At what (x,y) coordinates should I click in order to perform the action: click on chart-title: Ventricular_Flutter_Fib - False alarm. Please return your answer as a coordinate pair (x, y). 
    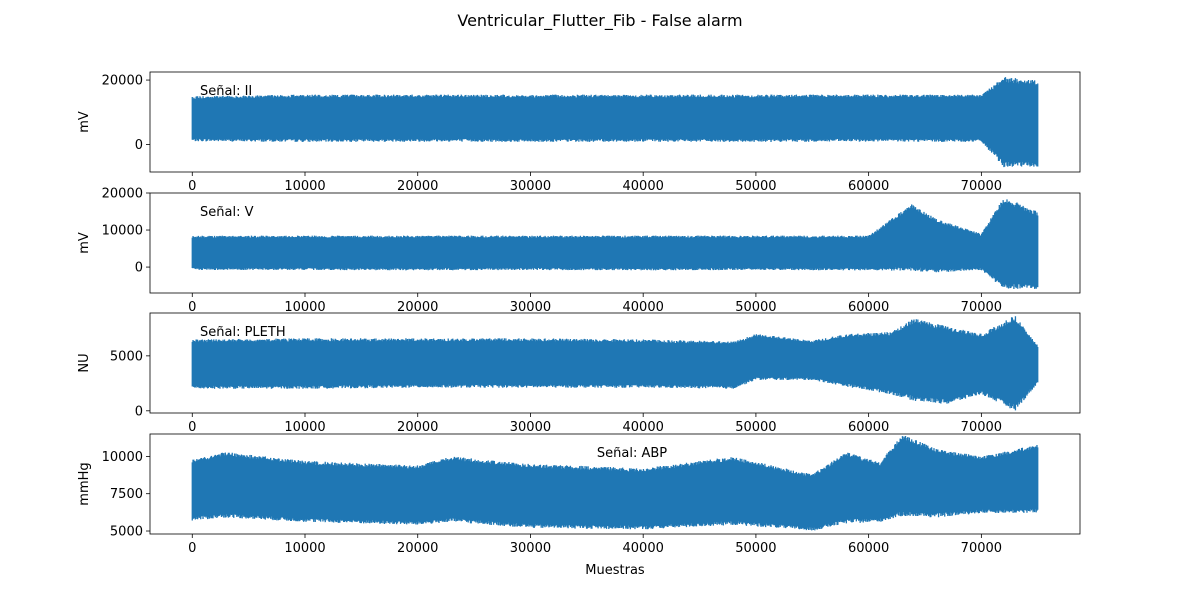
    Looking at the image, I should click on (599, 21).